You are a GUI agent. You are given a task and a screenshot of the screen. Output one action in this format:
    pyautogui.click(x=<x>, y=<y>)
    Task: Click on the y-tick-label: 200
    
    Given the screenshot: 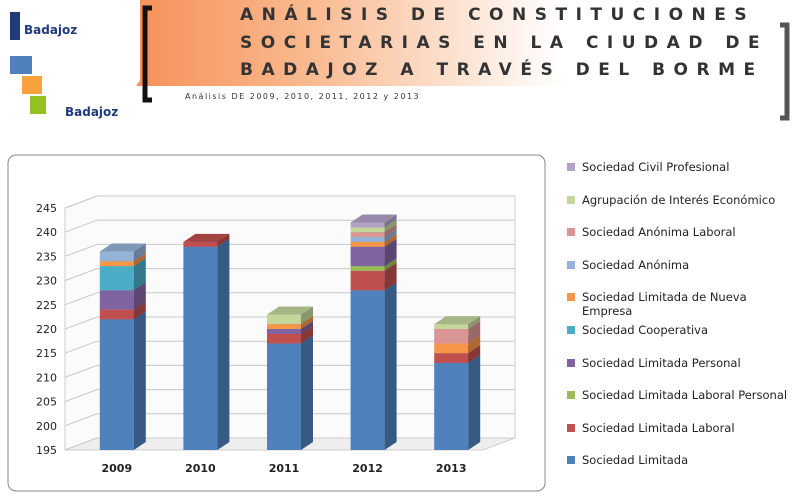 What is the action you would take?
    pyautogui.click(x=46, y=426)
    